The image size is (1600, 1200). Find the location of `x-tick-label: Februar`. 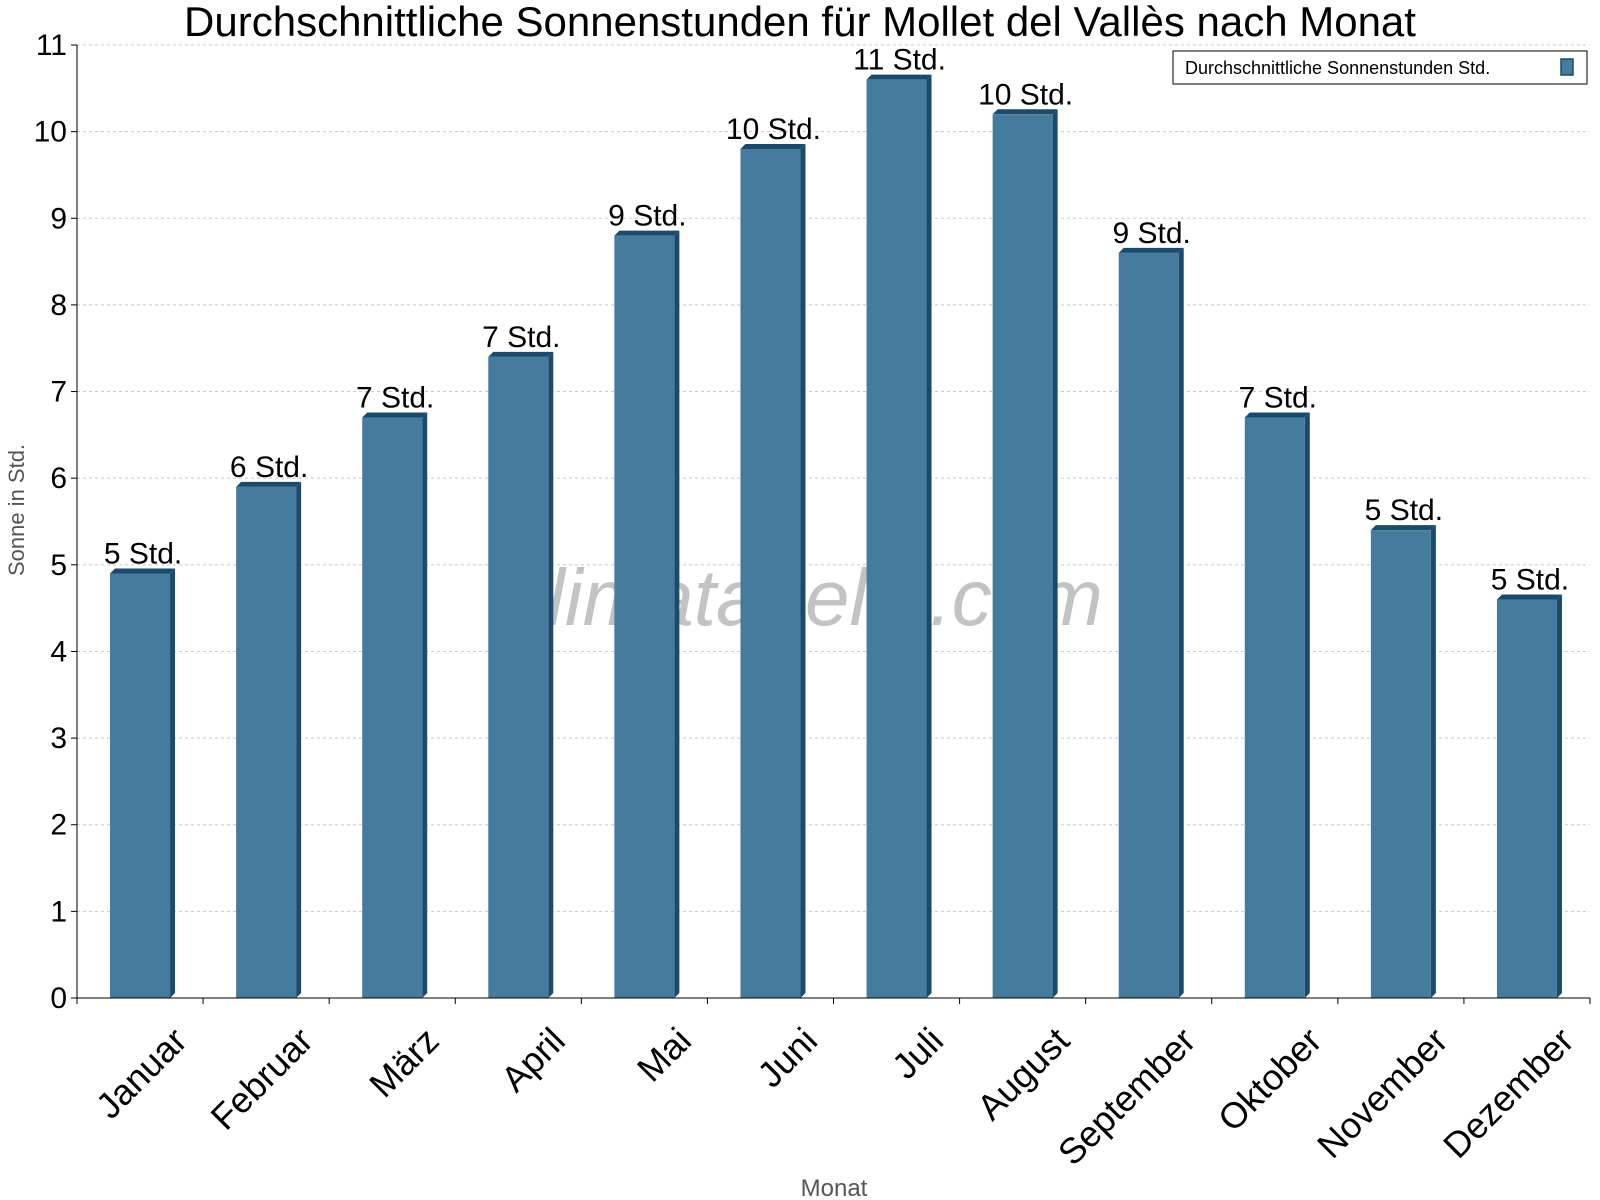

x-tick-label: Februar is located at coordinates (262, 1079).